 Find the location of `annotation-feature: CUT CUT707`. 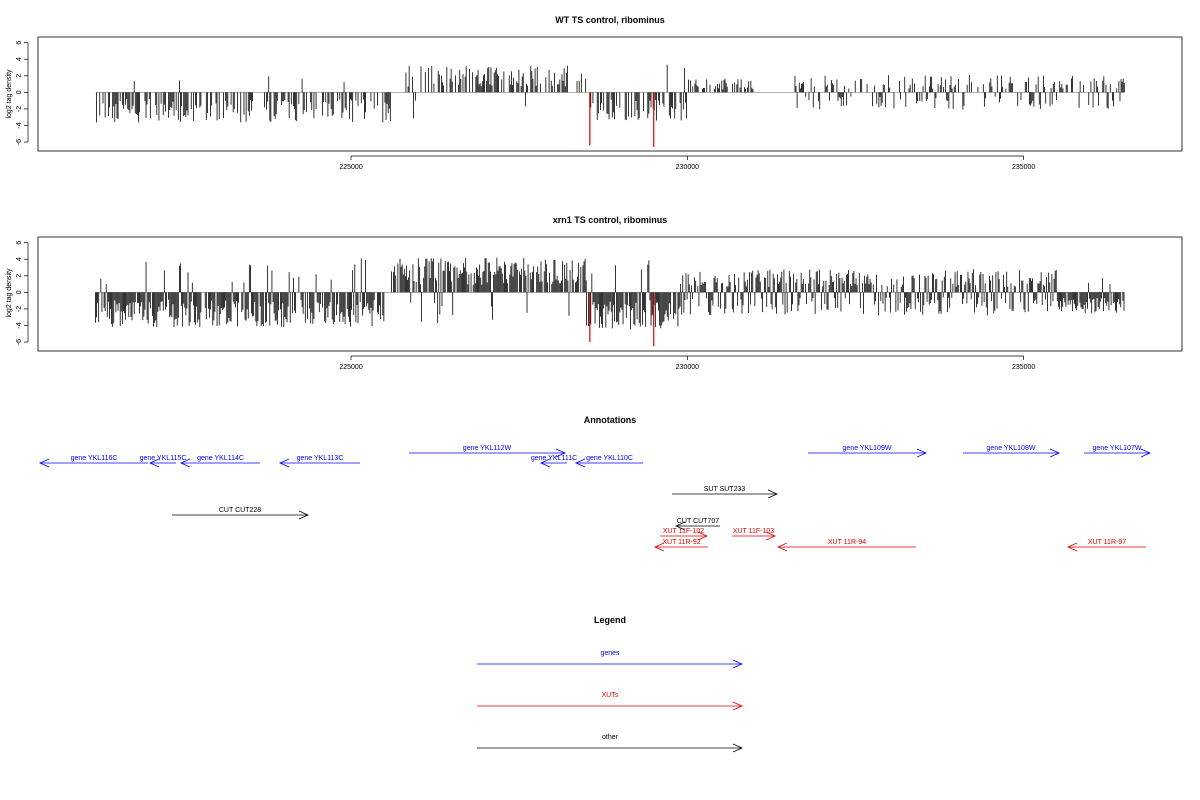

annotation-feature: CUT CUT707 is located at coordinates (697, 524).